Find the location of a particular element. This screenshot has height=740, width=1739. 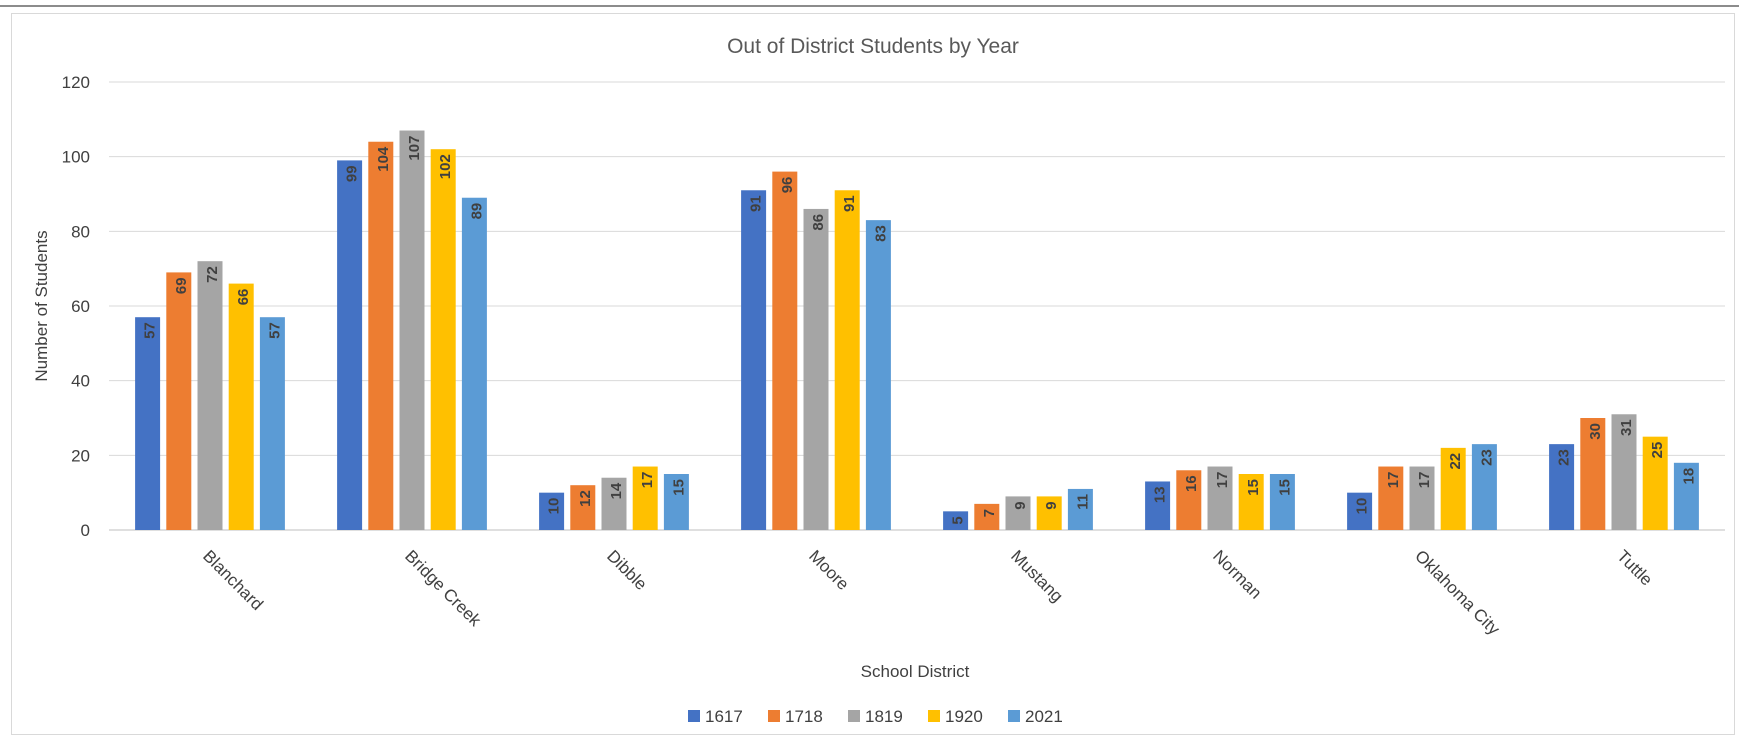

data-label: 16 is located at coordinates (1191, 483).